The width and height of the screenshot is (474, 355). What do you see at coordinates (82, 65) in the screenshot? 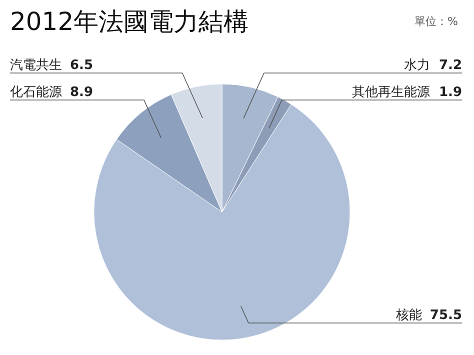
I see `data-label: 6.5` at bounding box center [82, 65].